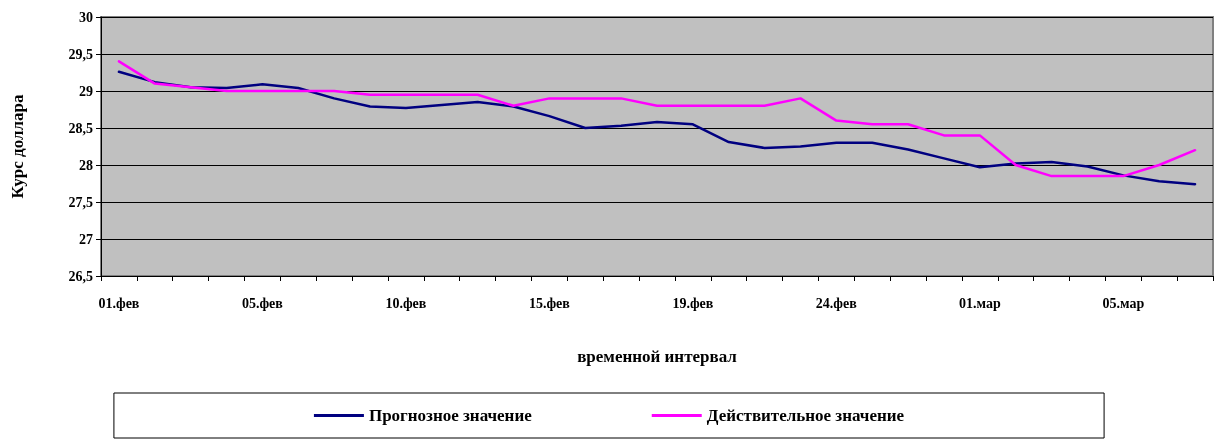 Image resolution: width=1218 pixels, height=442 pixels. I want to click on x-tick-label: 05.мар, so click(1123, 303).